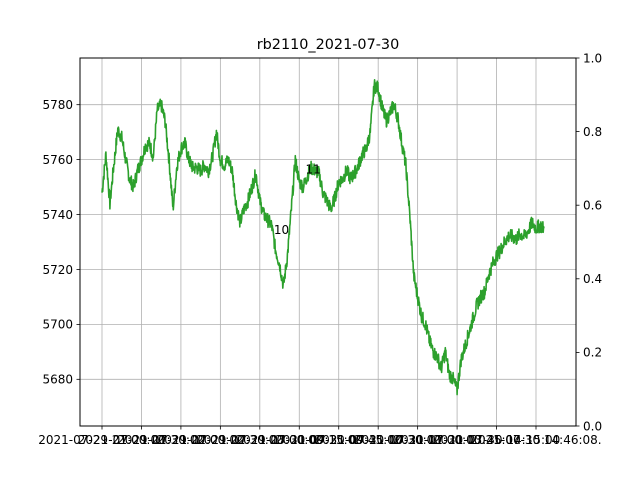 This screenshot has width=640, height=480. I want to click on x-tick-label: 2021-07-29 21:30:00, so click(141, 440).